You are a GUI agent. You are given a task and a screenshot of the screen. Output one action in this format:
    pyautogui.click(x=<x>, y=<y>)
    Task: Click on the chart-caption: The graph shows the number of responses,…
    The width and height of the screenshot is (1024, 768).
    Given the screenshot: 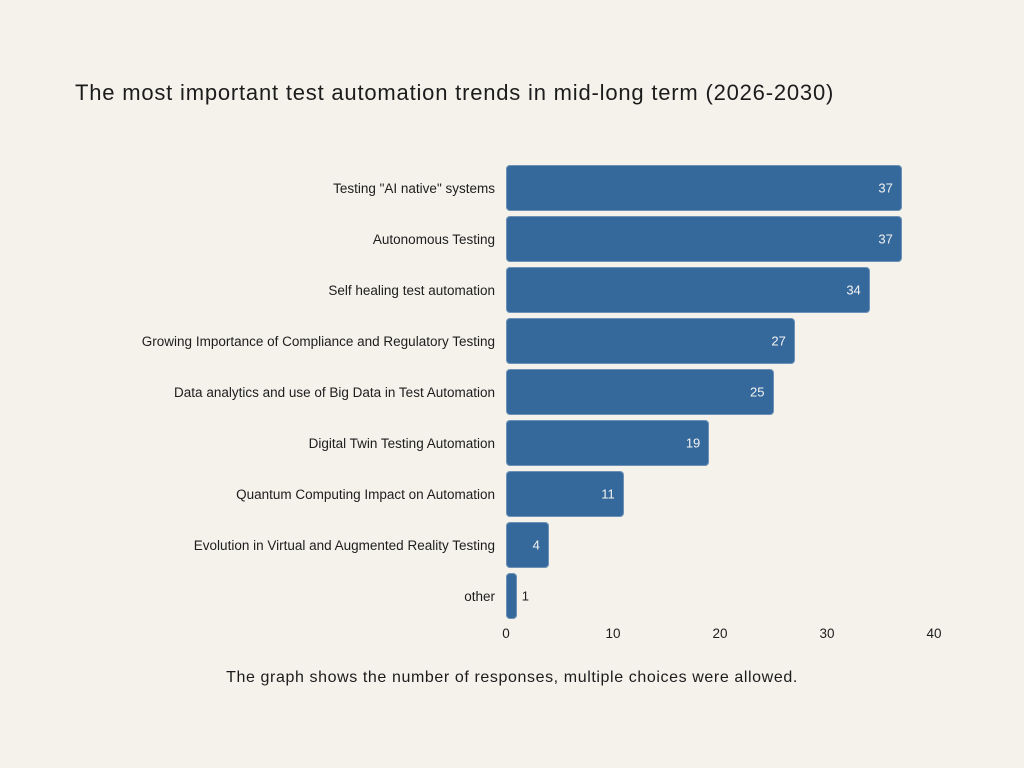 What is the action you would take?
    pyautogui.click(x=512, y=677)
    